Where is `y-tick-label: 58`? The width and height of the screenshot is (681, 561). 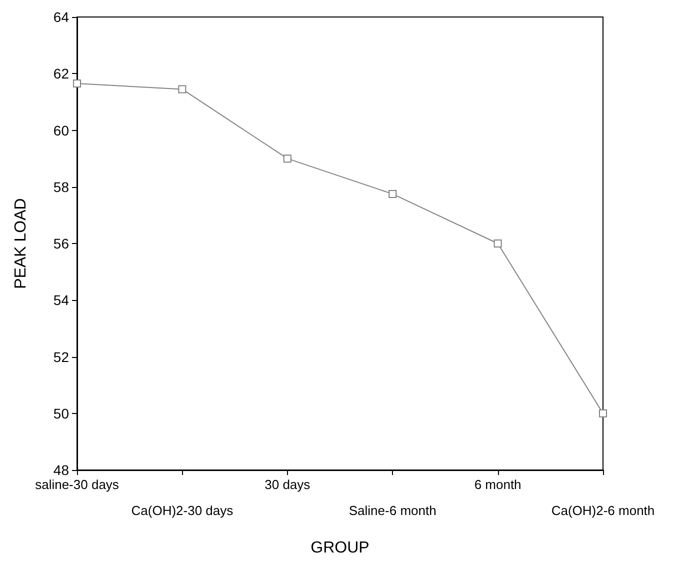 y-tick-label: 58 is located at coordinates (61, 186).